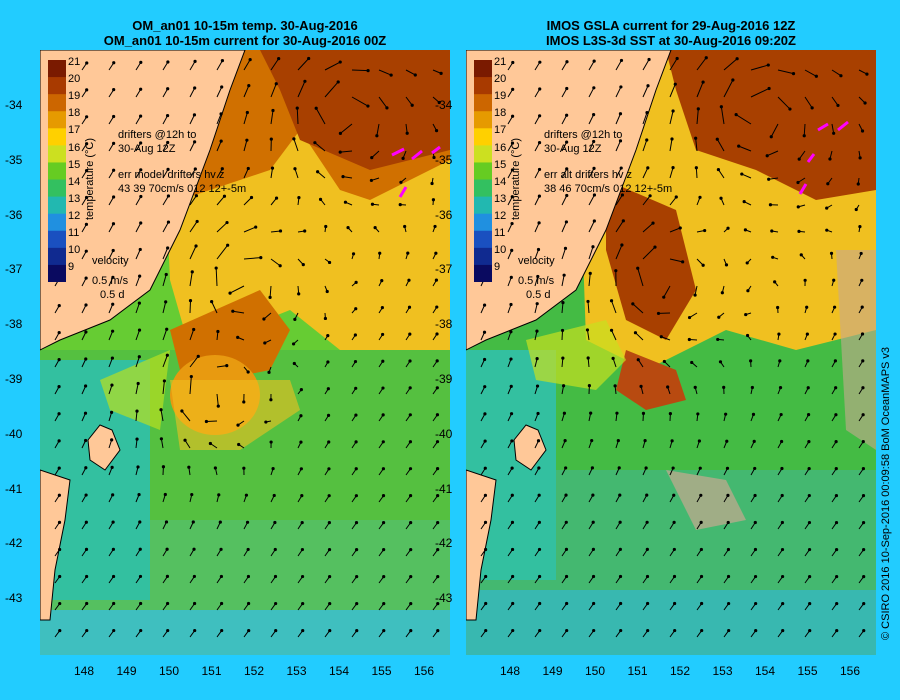 Image resolution: width=900 pixels, height=700 pixels. What do you see at coordinates (74, 181) in the screenshot?
I see `left-colorbar-tick: 14` at bounding box center [74, 181].